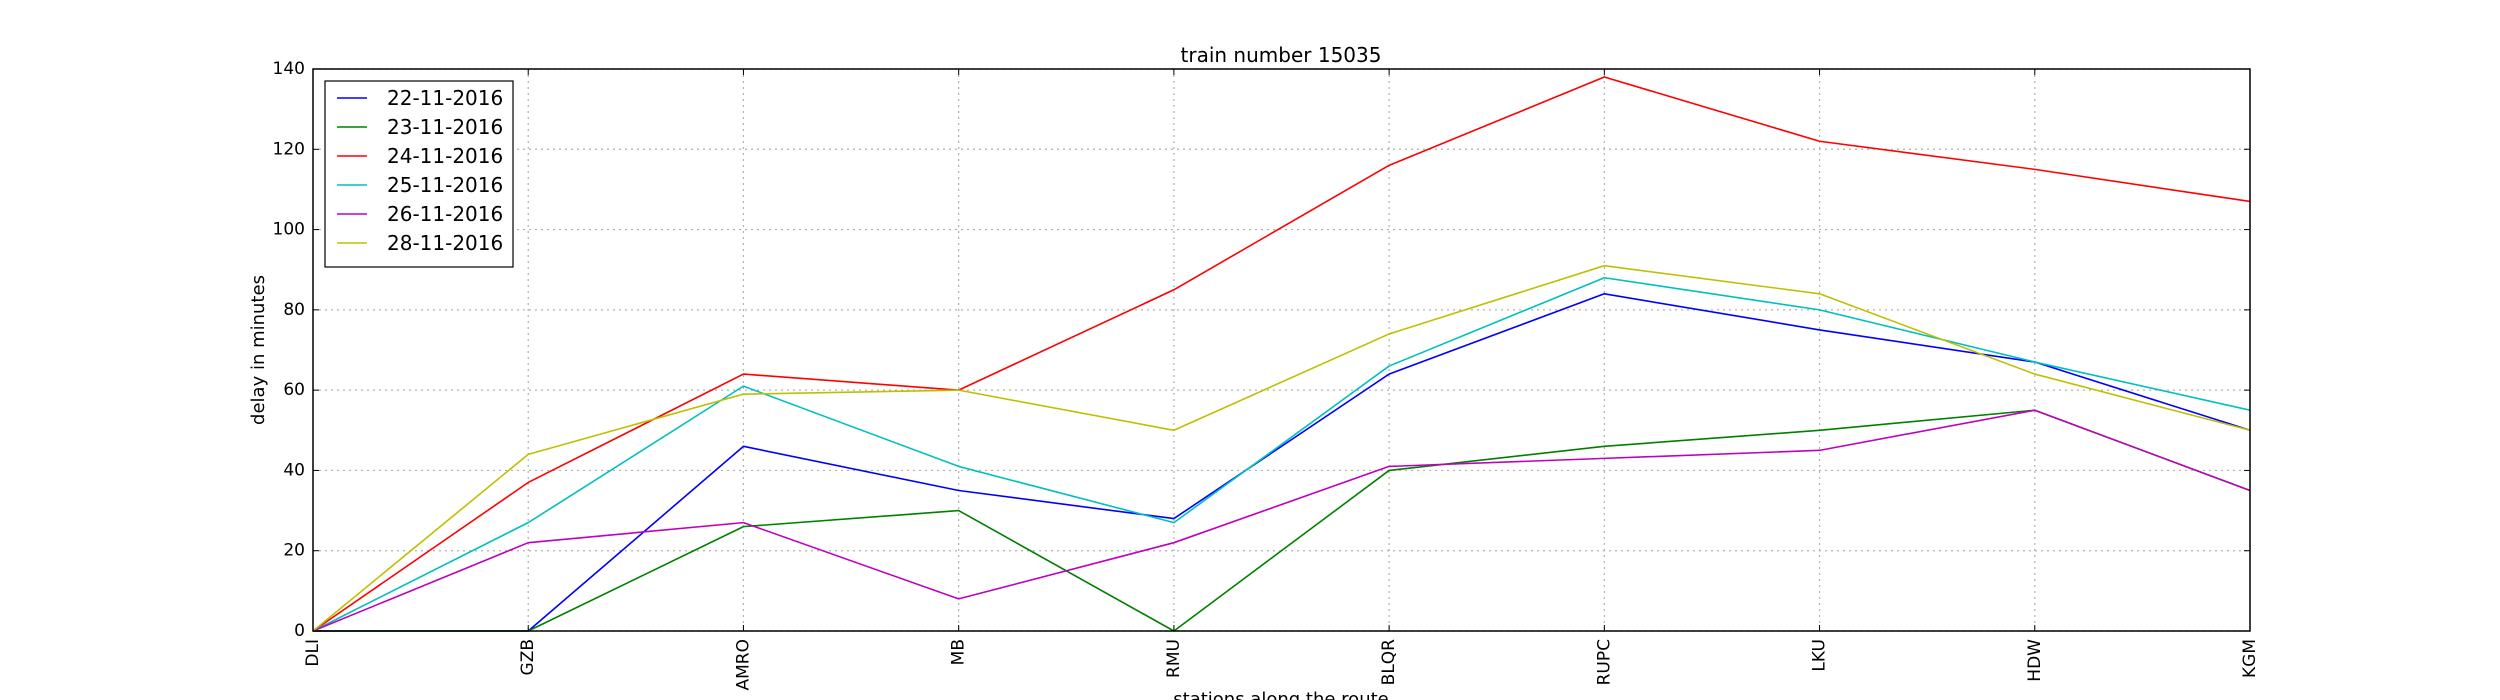 Image resolution: width=2500 pixels, height=700 pixels. I want to click on legend-entry-label: 24-11-2016, so click(445, 156).